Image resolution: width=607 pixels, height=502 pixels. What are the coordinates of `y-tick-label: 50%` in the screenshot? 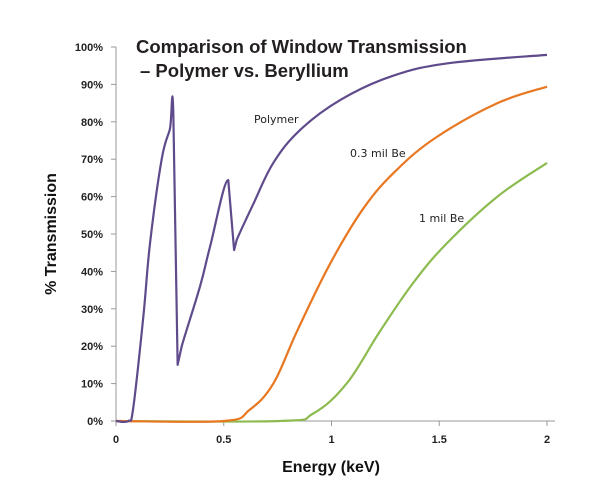 It's located at (92, 235).